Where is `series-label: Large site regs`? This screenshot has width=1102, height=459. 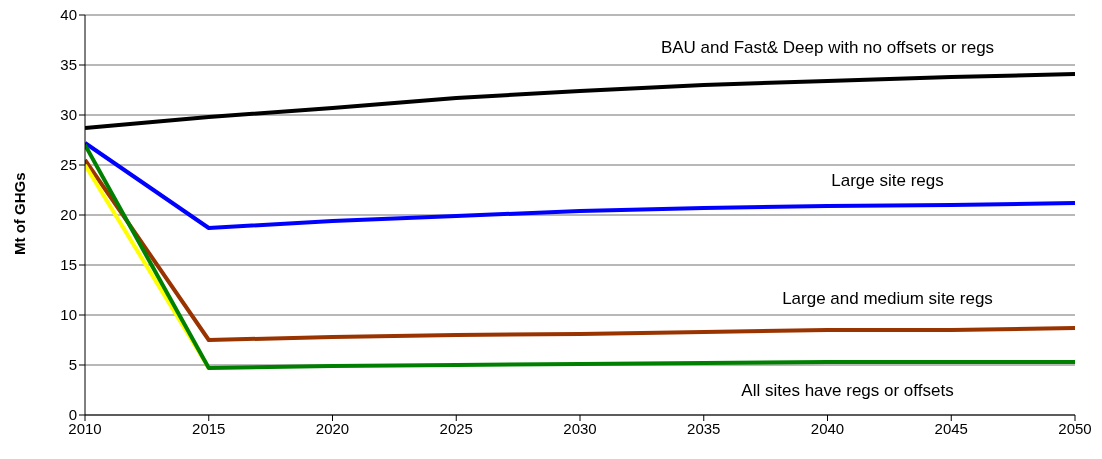 series-label: Large site regs is located at coordinates (887, 181).